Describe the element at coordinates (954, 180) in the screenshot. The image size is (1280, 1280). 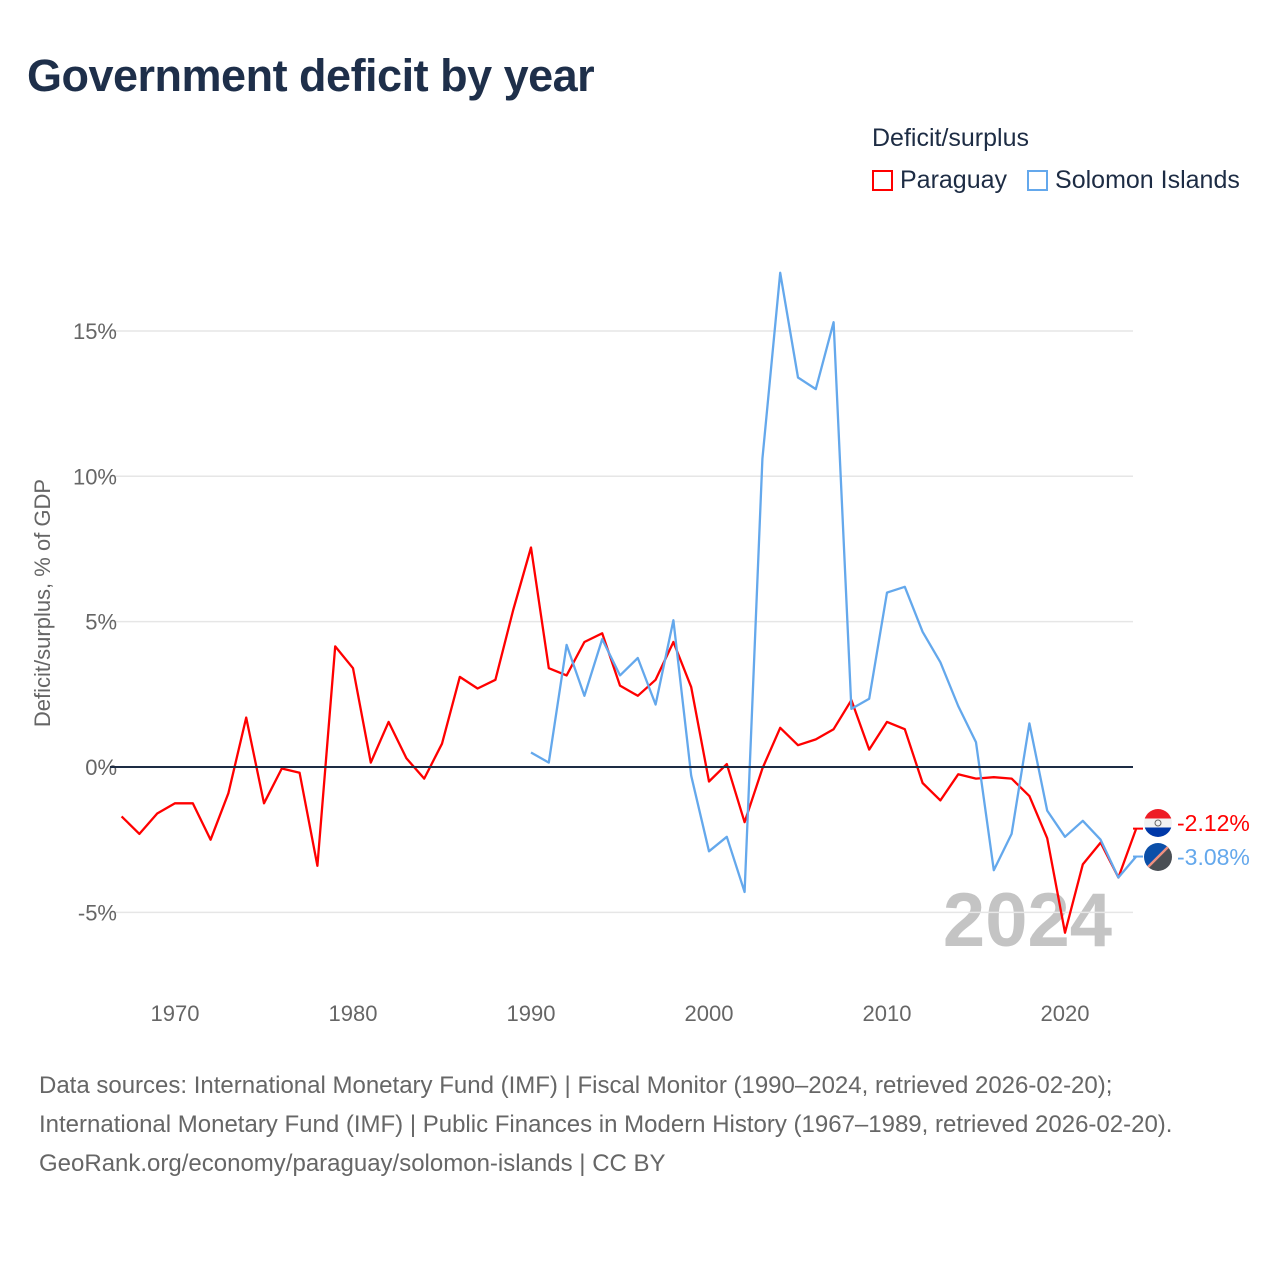
I see `legend-label: Paraguay` at that location.